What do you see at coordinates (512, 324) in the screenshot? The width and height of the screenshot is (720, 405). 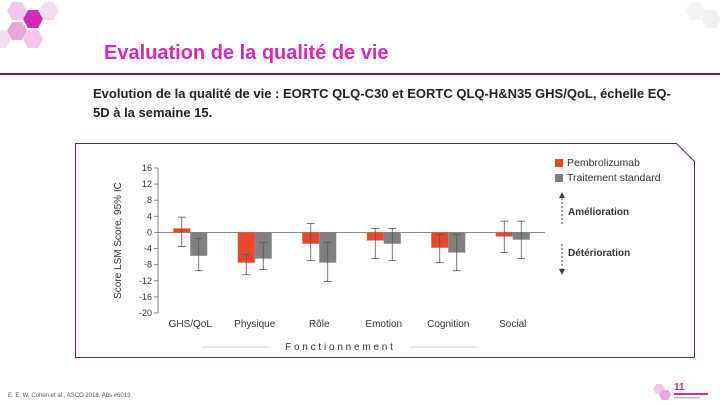 I see `x-tick-label: Social` at bounding box center [512, 324].